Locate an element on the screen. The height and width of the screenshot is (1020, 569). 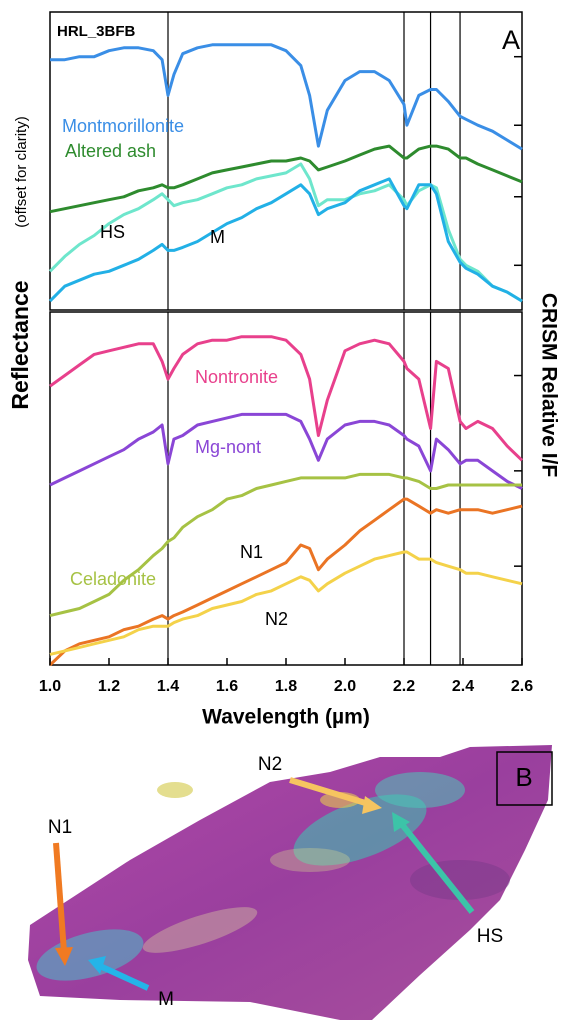
series-label: M is located at coordinates (217, 237).